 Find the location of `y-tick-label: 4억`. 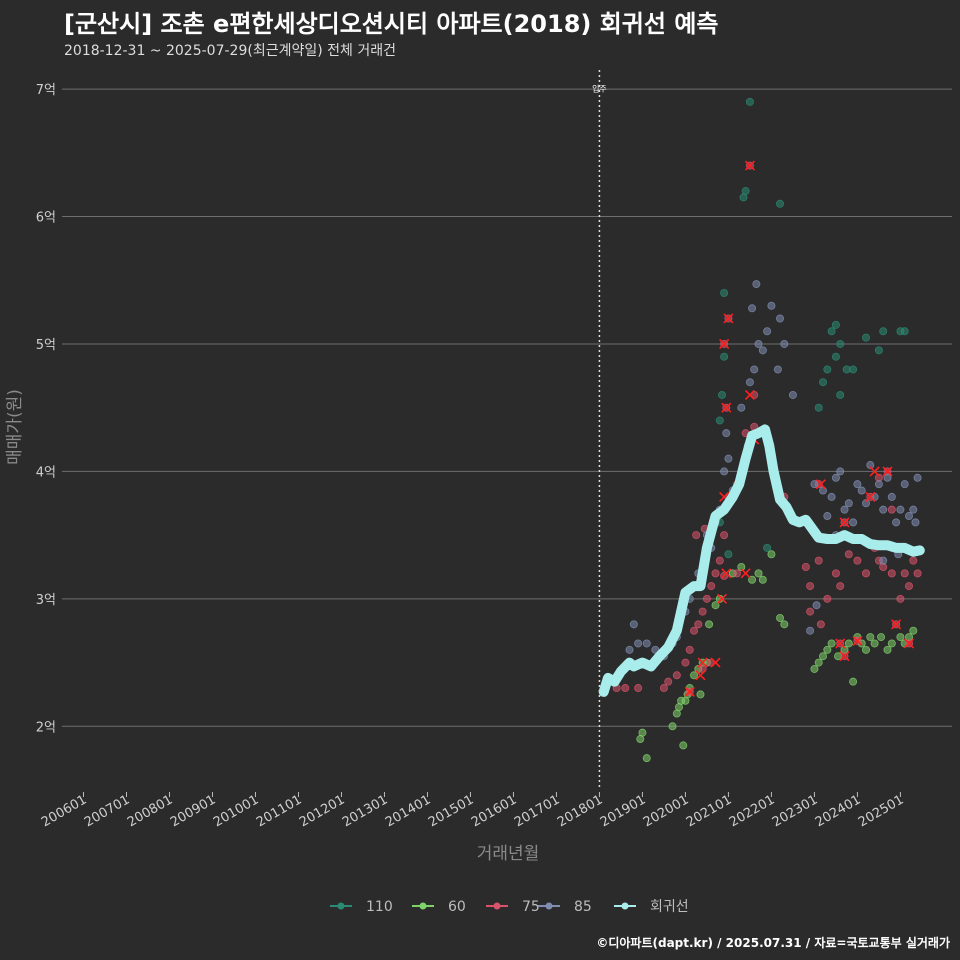

y-tick-label: 4억 is located at coordinates (46, 472).